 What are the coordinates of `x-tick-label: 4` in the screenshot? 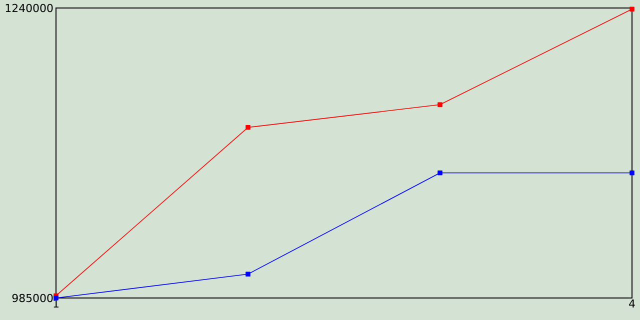 It's located at (632, 304).